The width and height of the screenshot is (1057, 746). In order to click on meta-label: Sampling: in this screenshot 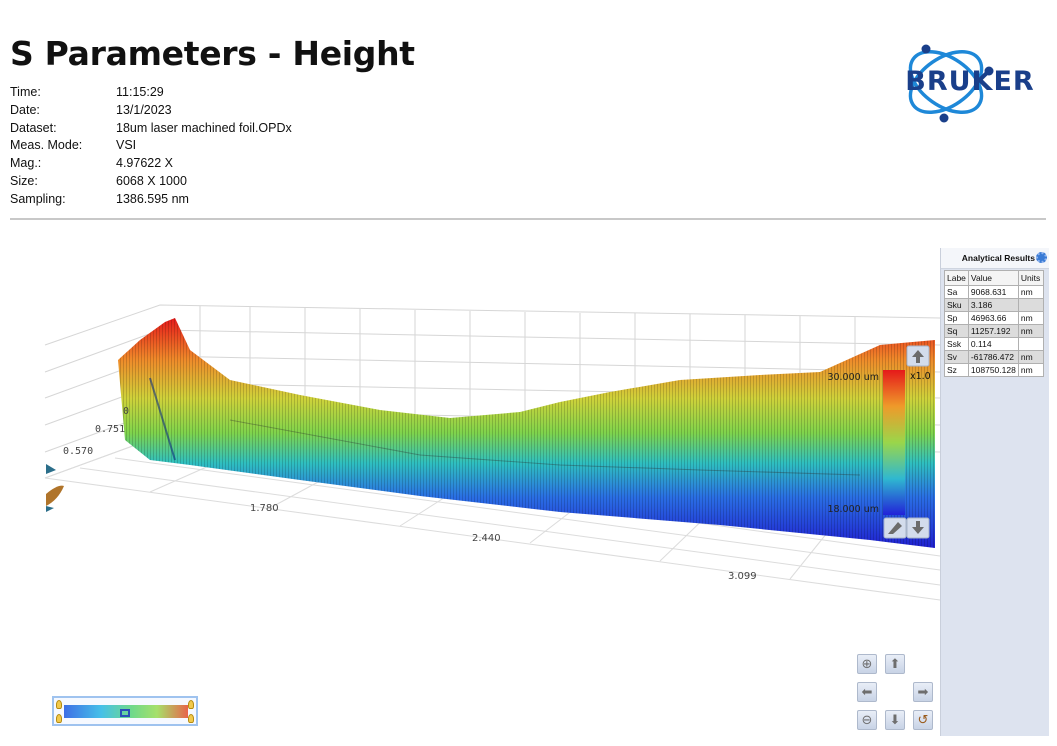, I will do `click(38, 198)`.